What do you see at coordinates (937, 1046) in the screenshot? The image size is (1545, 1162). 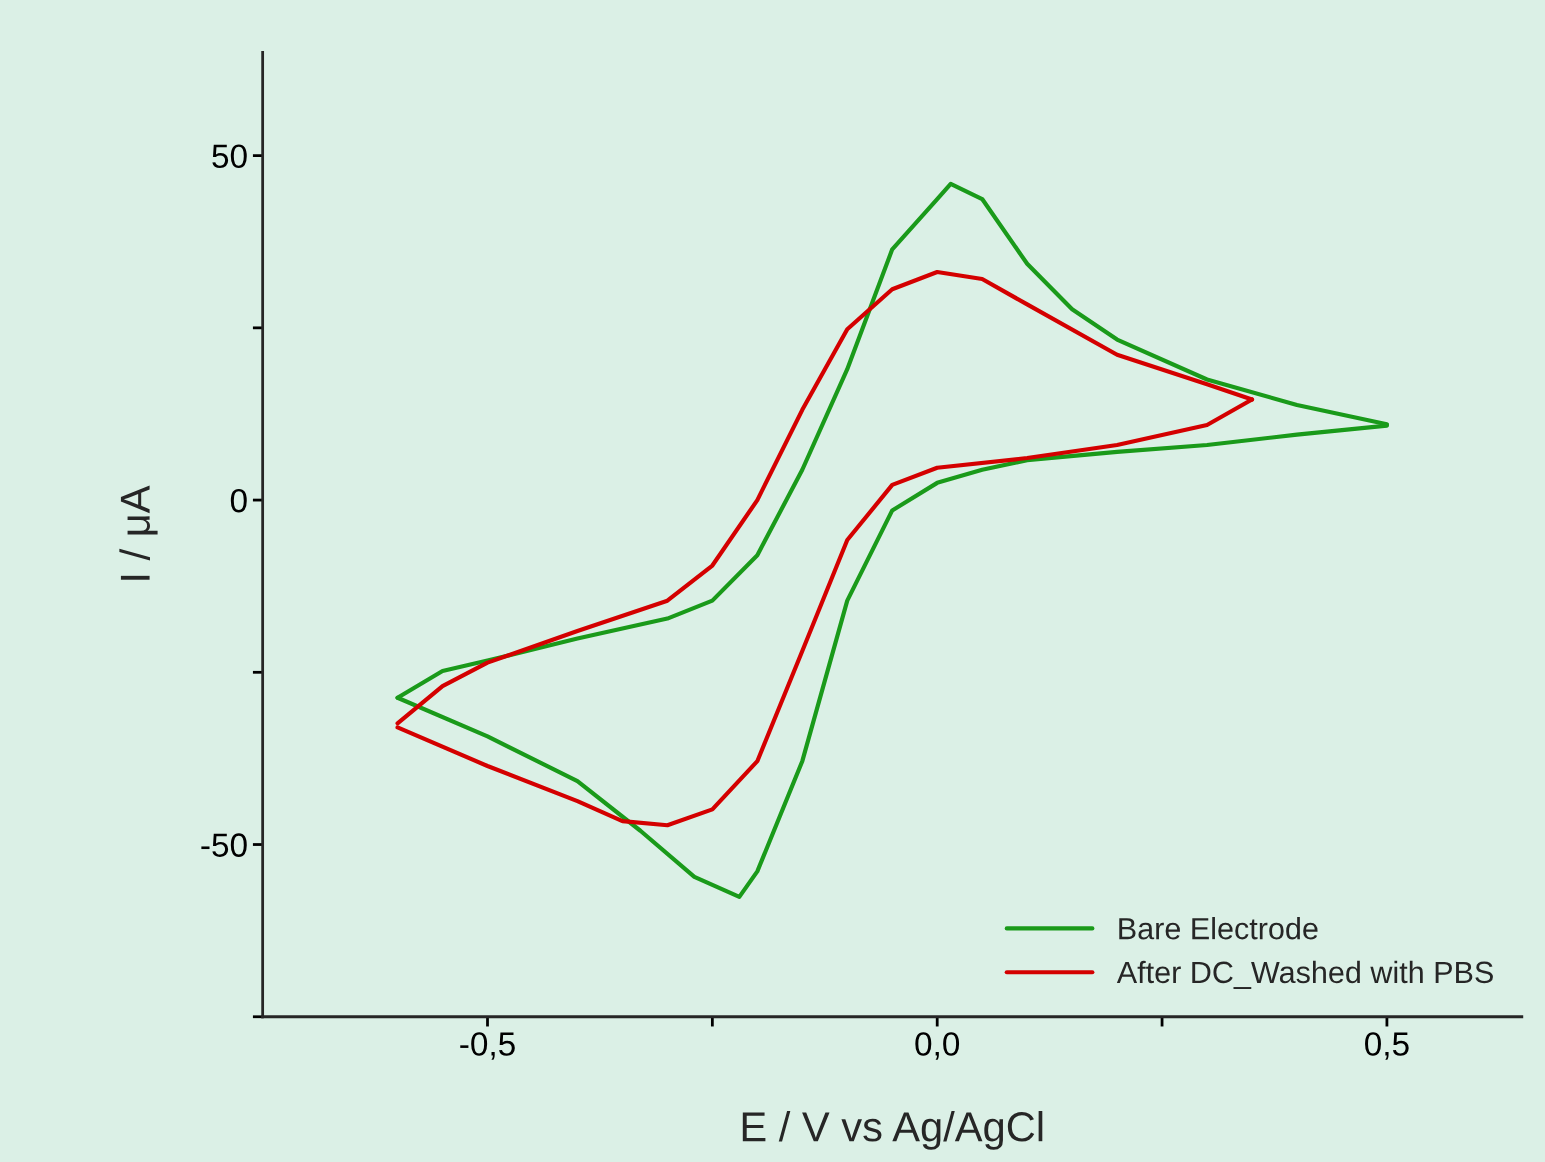 I see `x-tick-label: 0,0` at bounding box center [937, 1046].